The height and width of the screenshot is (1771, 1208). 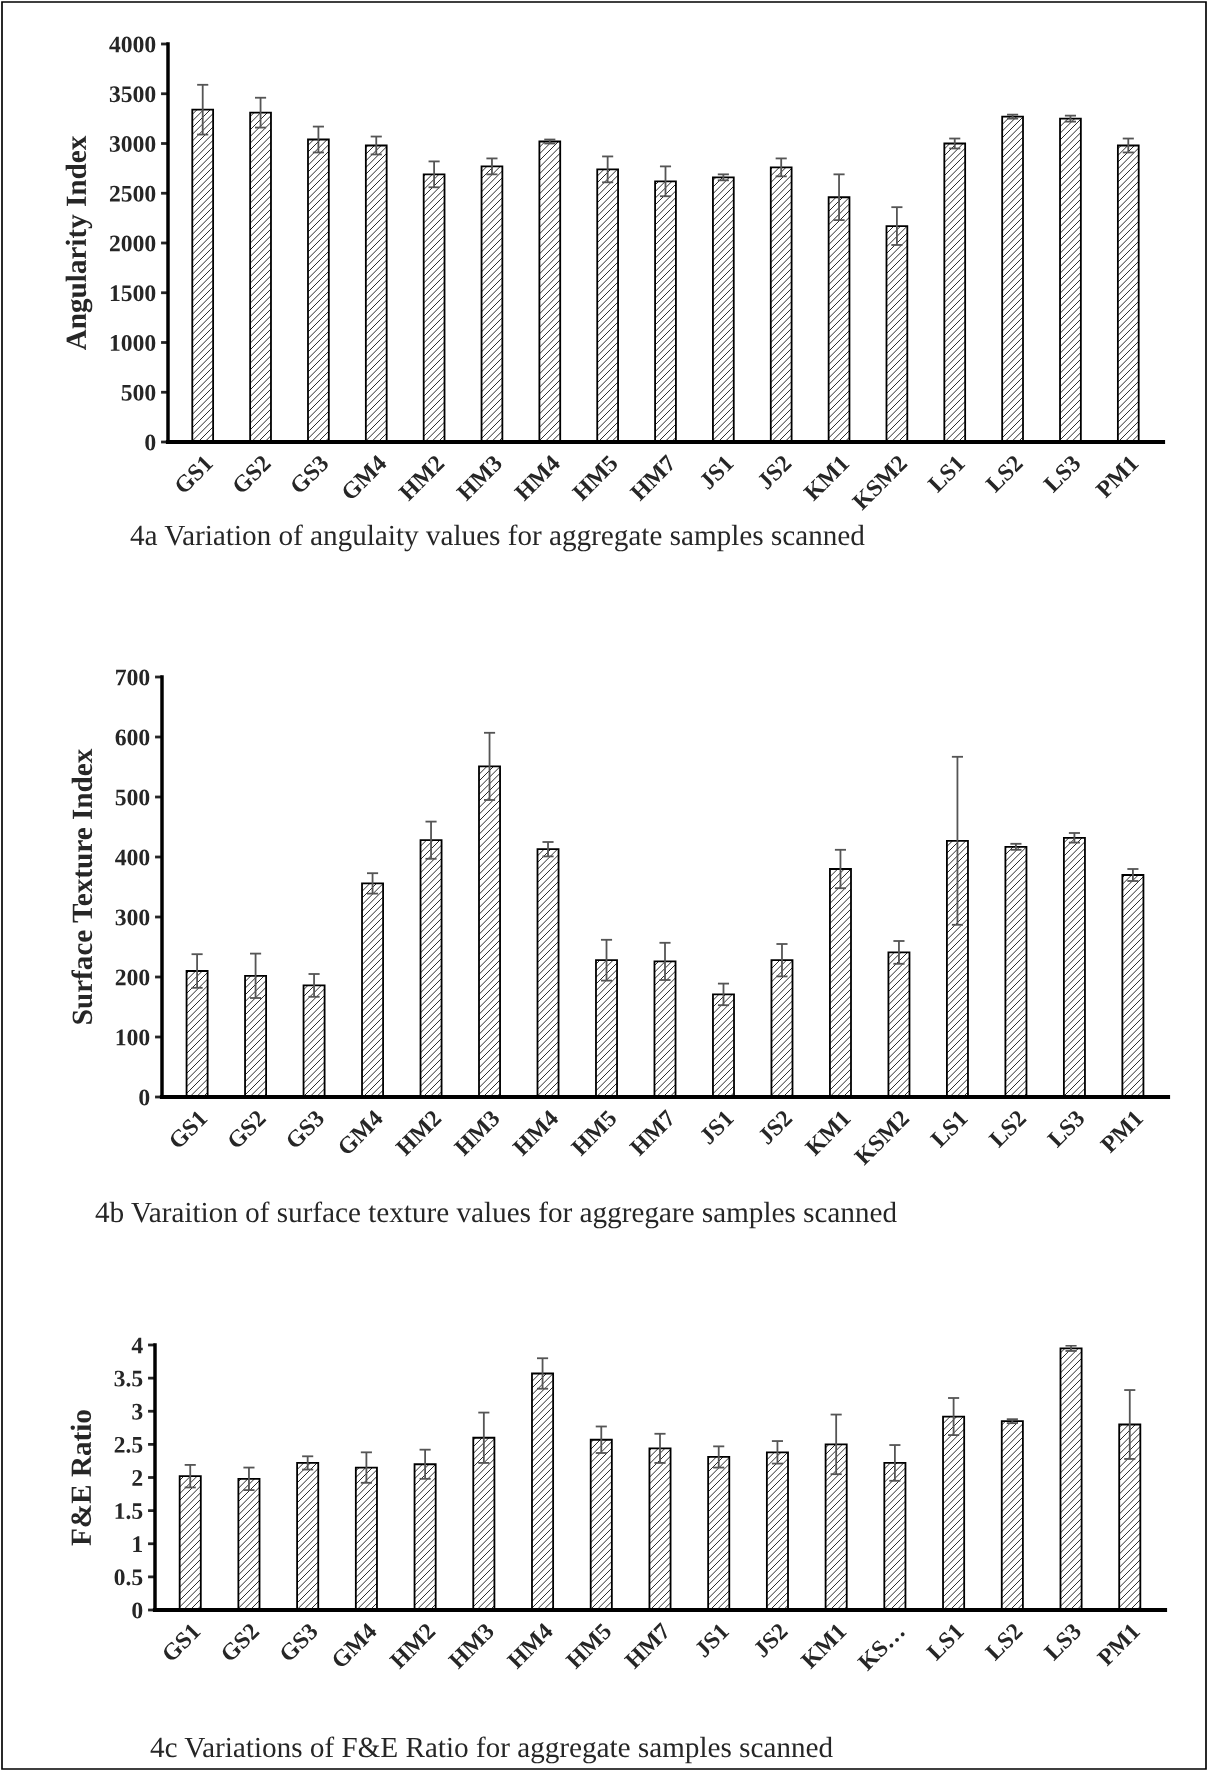 I want to click on y-tick-label: 1, so click(x=137, y=1544).